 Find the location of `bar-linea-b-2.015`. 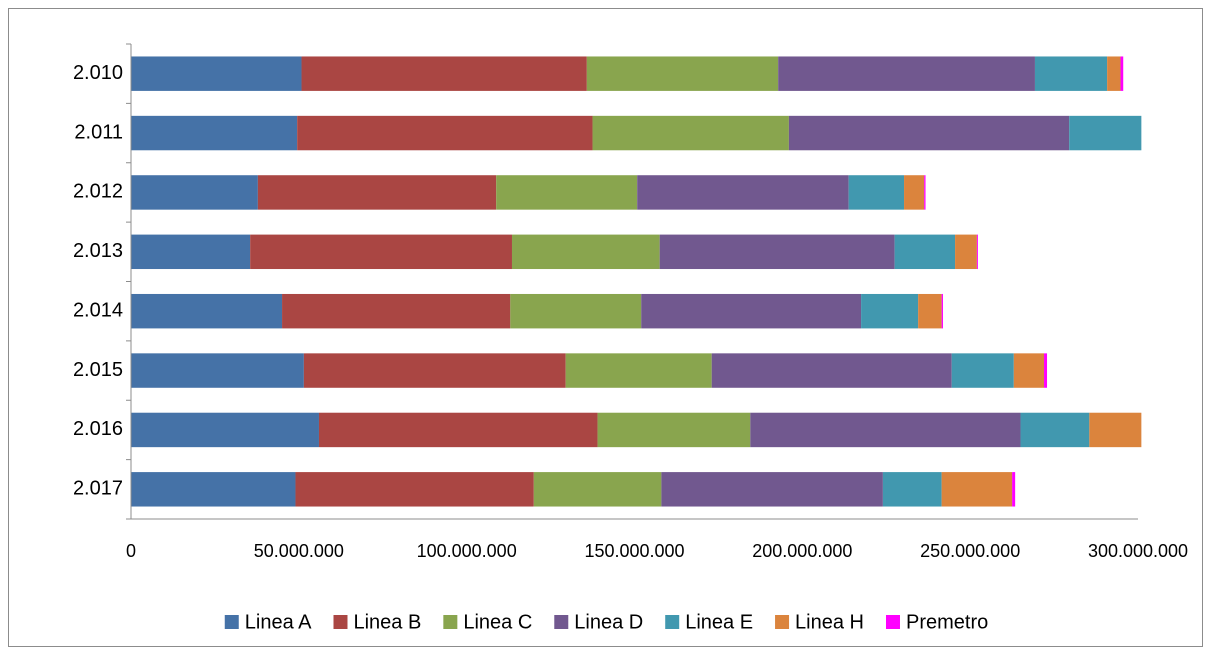

bar-linea-b-2.015 is located at coordinates (435, 370).